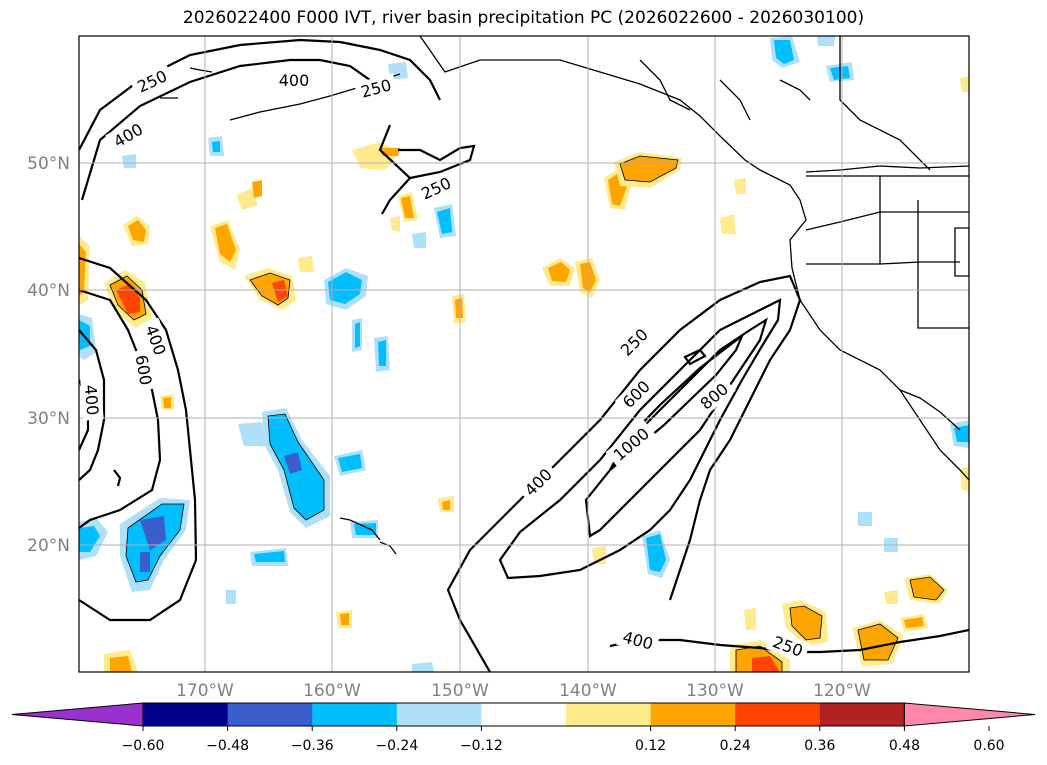  Describe the element at coordinates (48, 419) in the screenshot. I see `lat-label-30n: 30°N` at that location.